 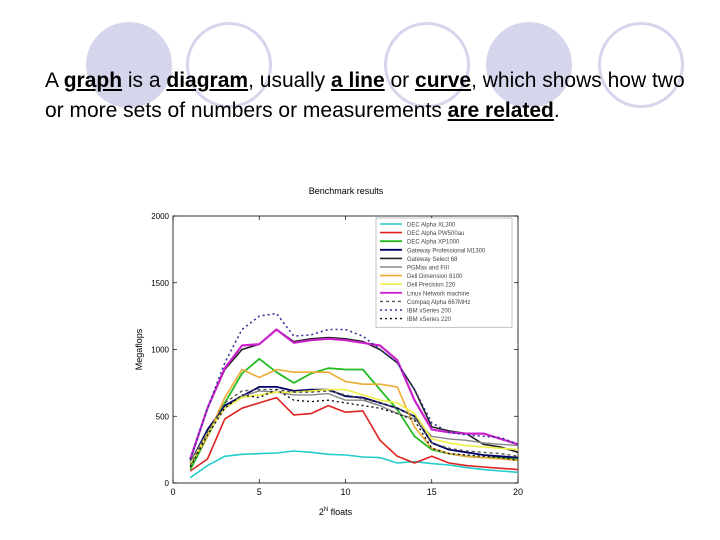 I want to click on legend-entry: DEC Alpha XP1000, so click(x=433, y=243).